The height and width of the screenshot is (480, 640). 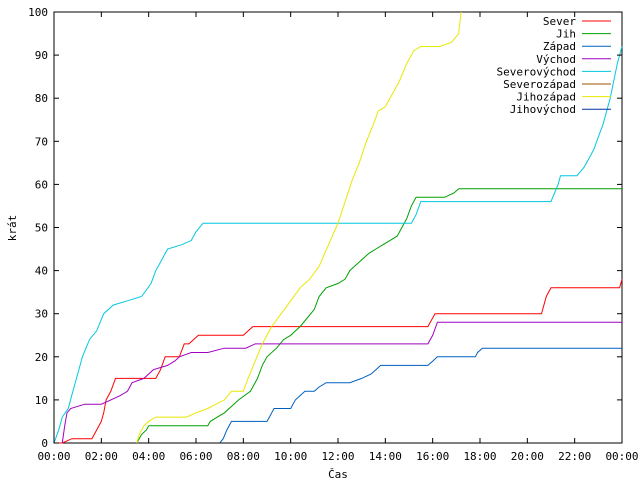 What do you see at coordinates (338, 474) in the screenshot?
I see `x-axis-label: Čas` at bounding box center [338, 474].